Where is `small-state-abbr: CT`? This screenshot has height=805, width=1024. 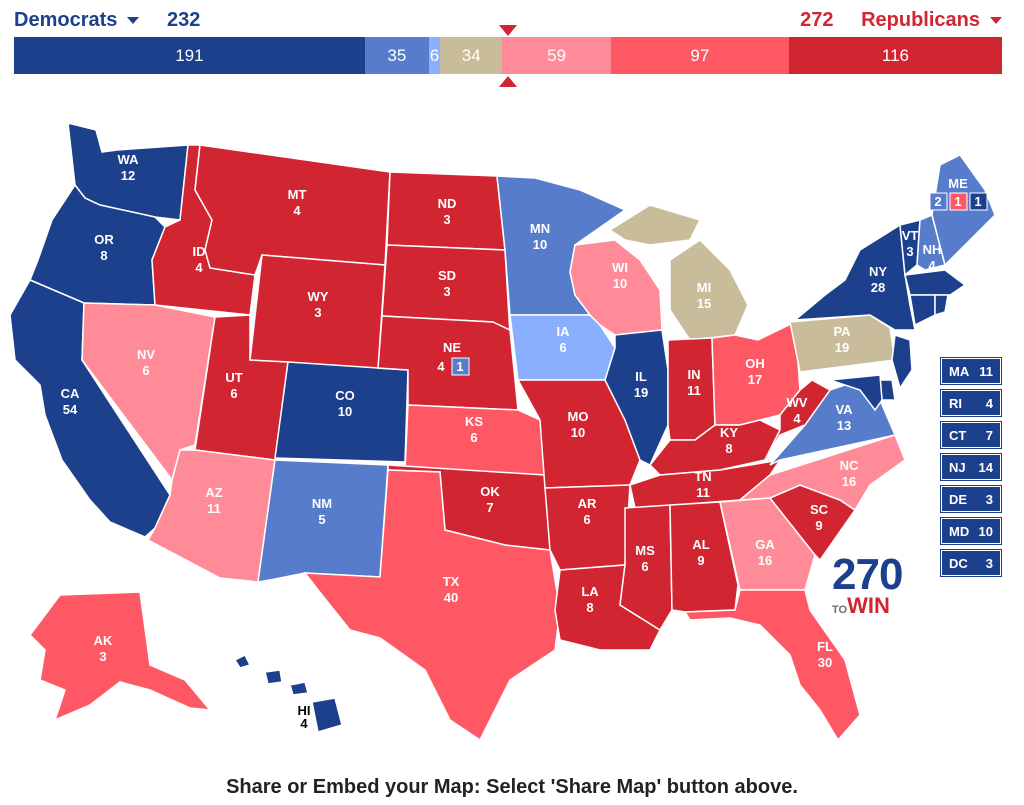 small-state-abbr: CT is located at coordinates (958, 435).